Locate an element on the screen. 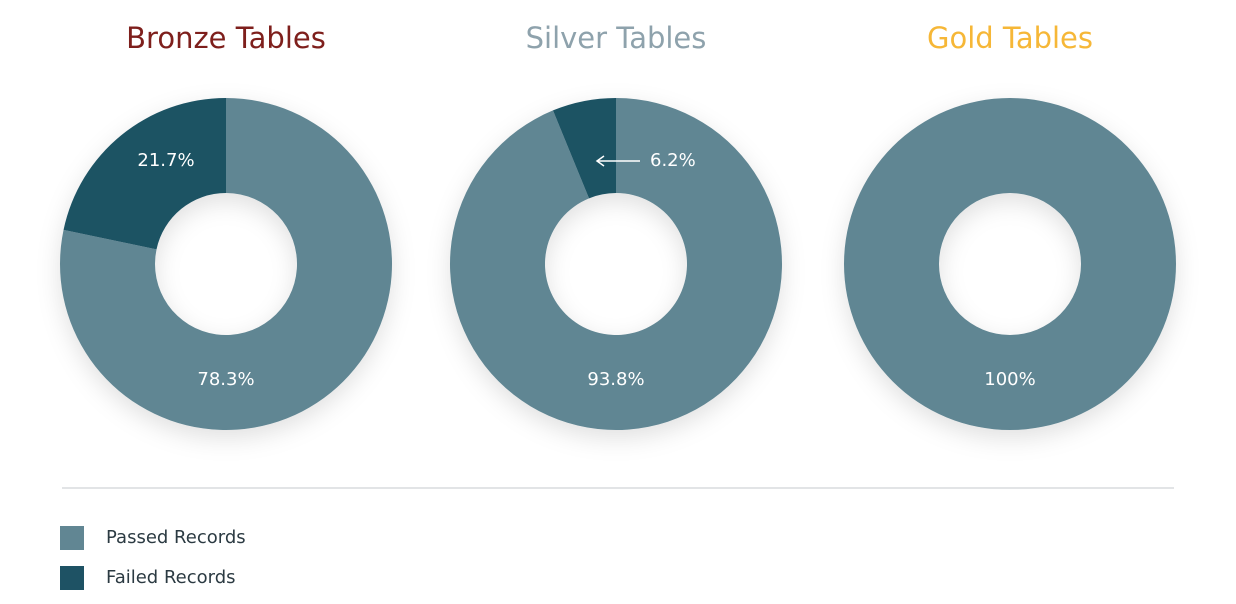 The width and height of the screenshot is (1236, 604). slice-label: 100% is located at coordinates (1009, 379).